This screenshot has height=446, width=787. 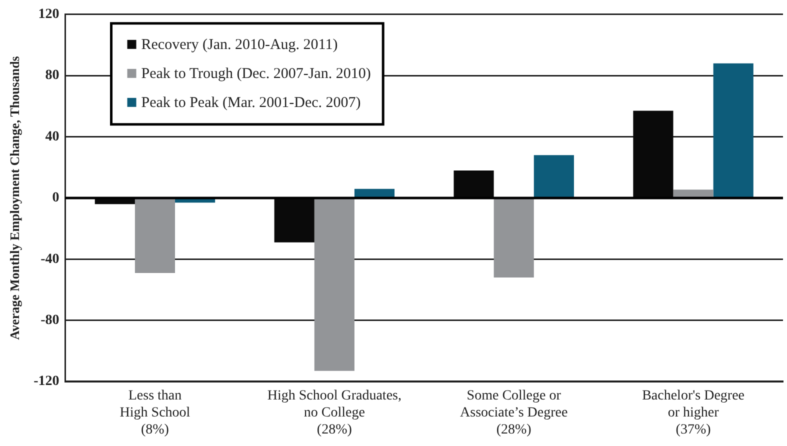 What do you see at coordinates (52, 136) in the screenshot?
I see `y-tick-label: 40` at bounding box center [52, 136].